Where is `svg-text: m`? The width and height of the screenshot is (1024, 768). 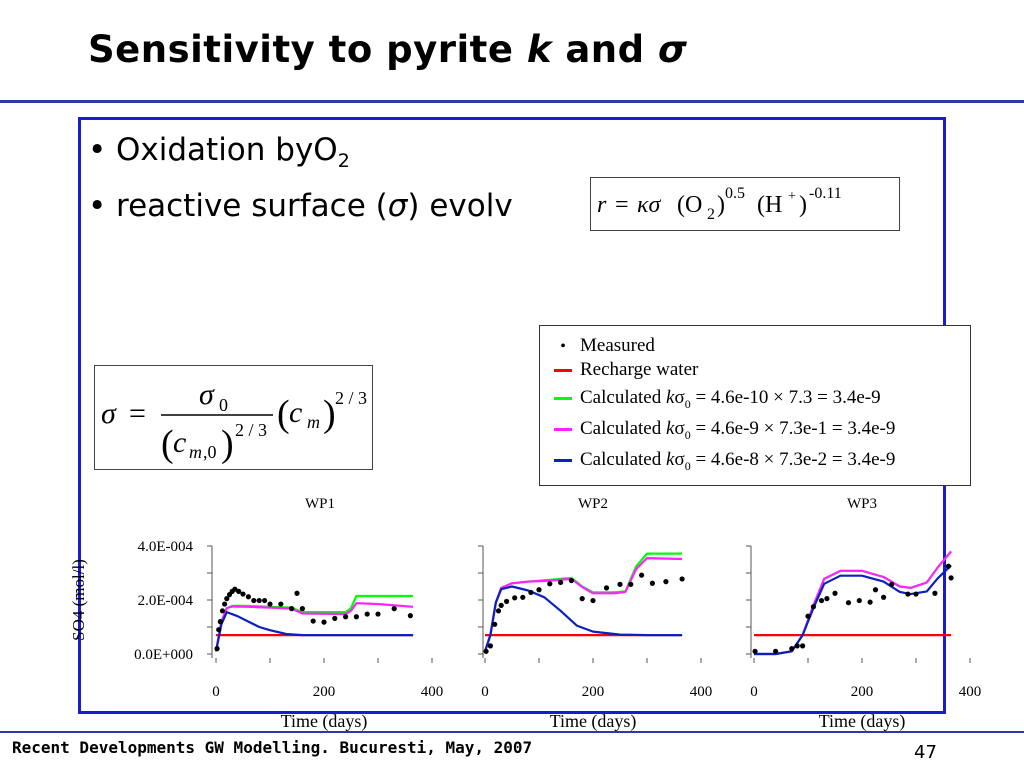 svg-text: m is located at coordinates (313, 422).